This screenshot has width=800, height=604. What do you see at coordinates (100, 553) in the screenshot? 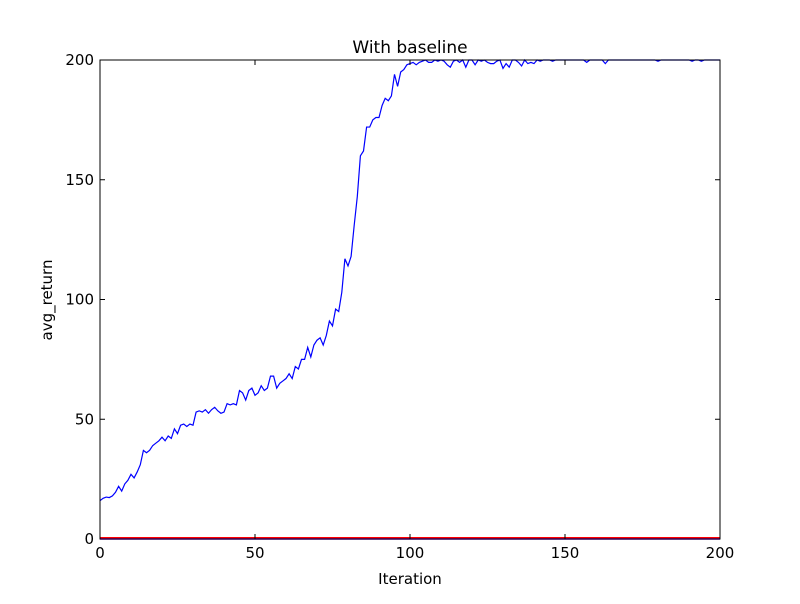
I see `x-tick-label-0: 0` at bounding box center [100, 553].